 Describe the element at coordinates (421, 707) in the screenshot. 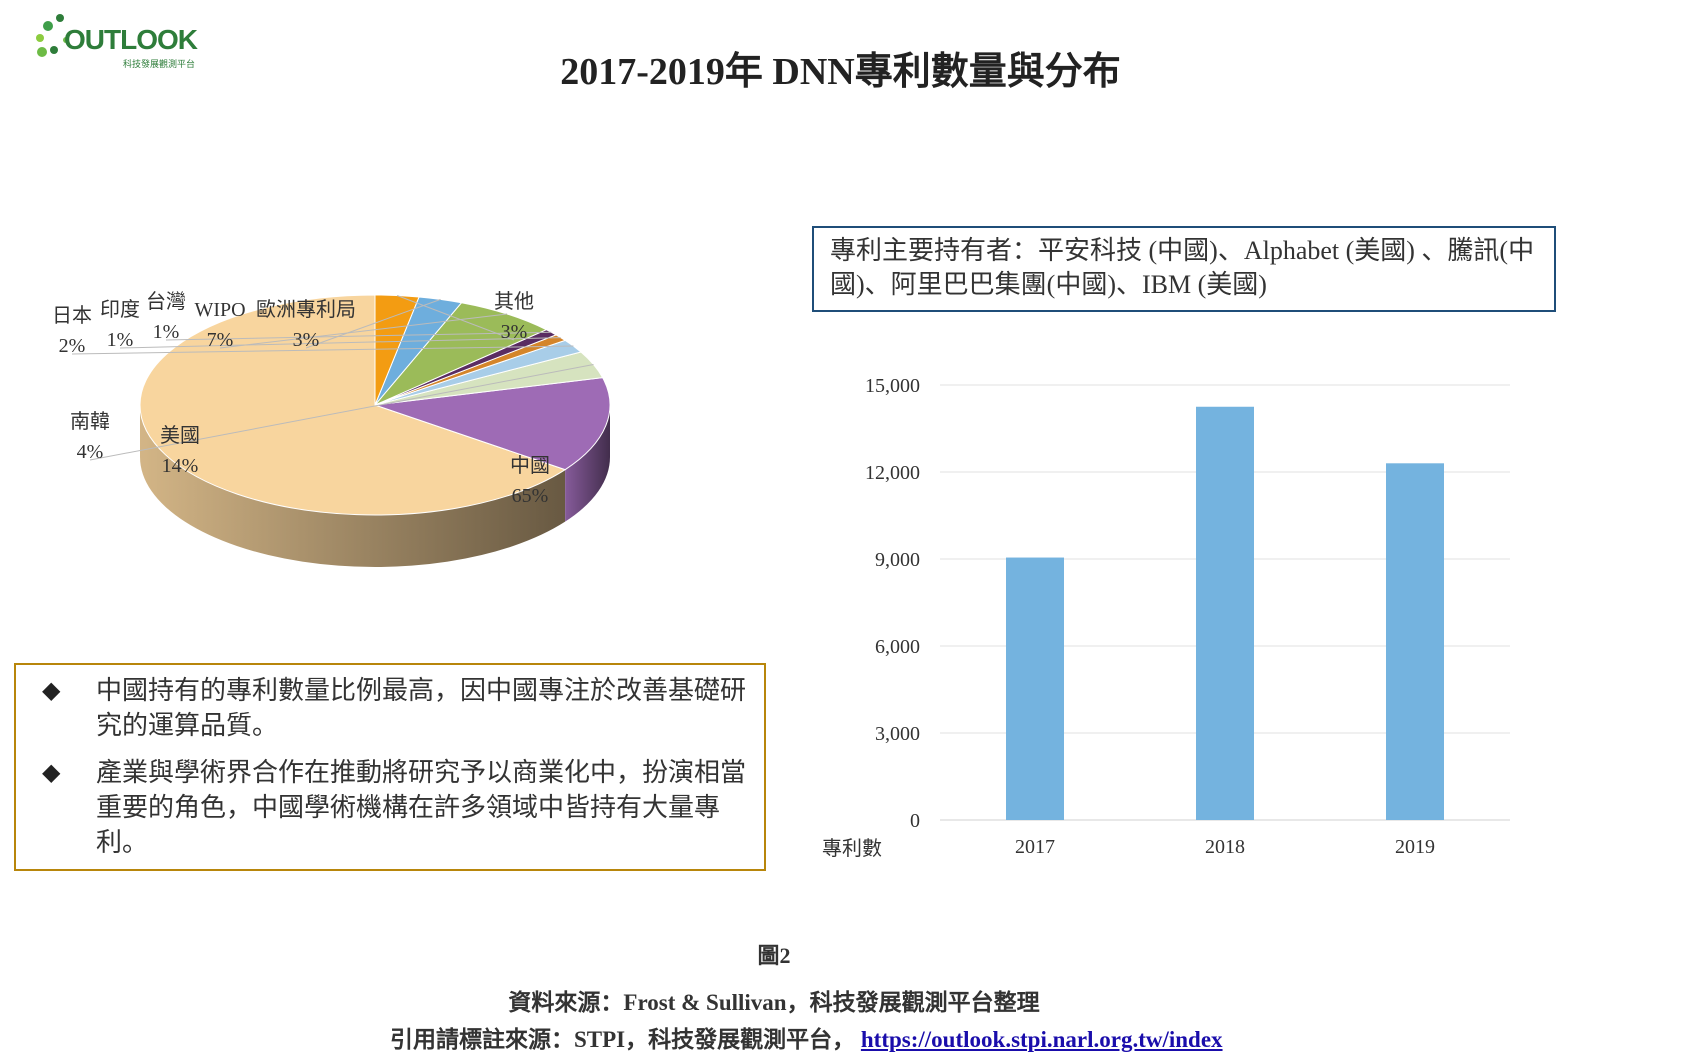

I see `note-text: 中國持有的專利數量比例最高，因中國專注於改善基礎研究的運算品質。` at that location.